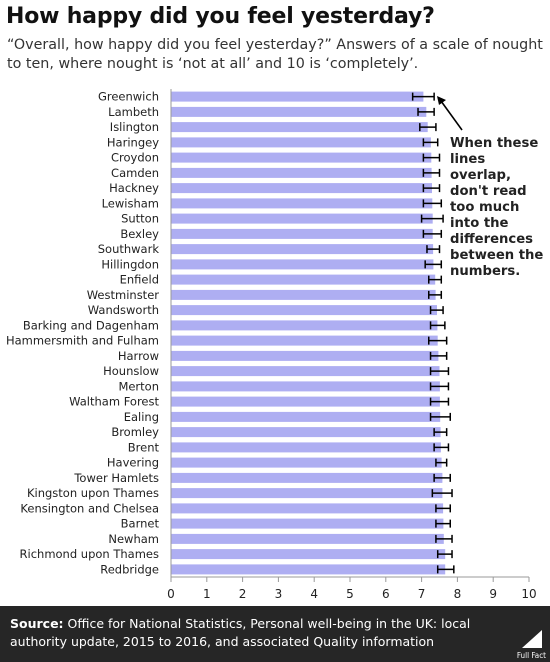 This screenshot has height=662, width=550. Describe the element at coordinates (441, 100) in the screenshot. I see `annotation-arrow-head` at that location.